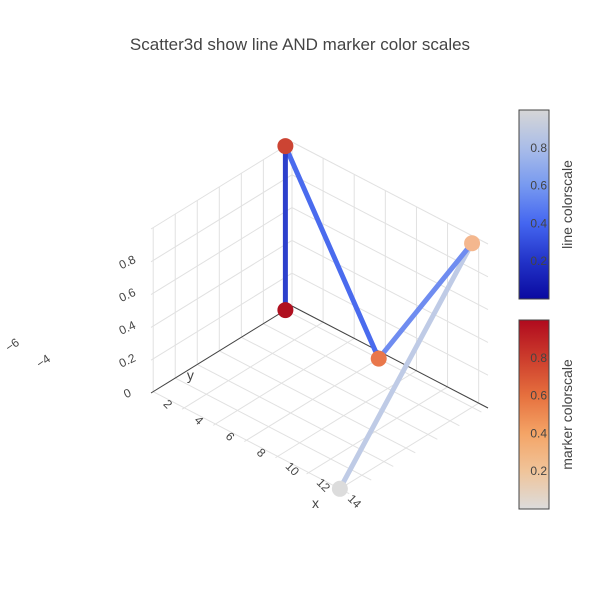  What do you see at coordinates (13, 345) in the screenshot?
I see `y-tick-label: −6` at bounding box center [13, 345].